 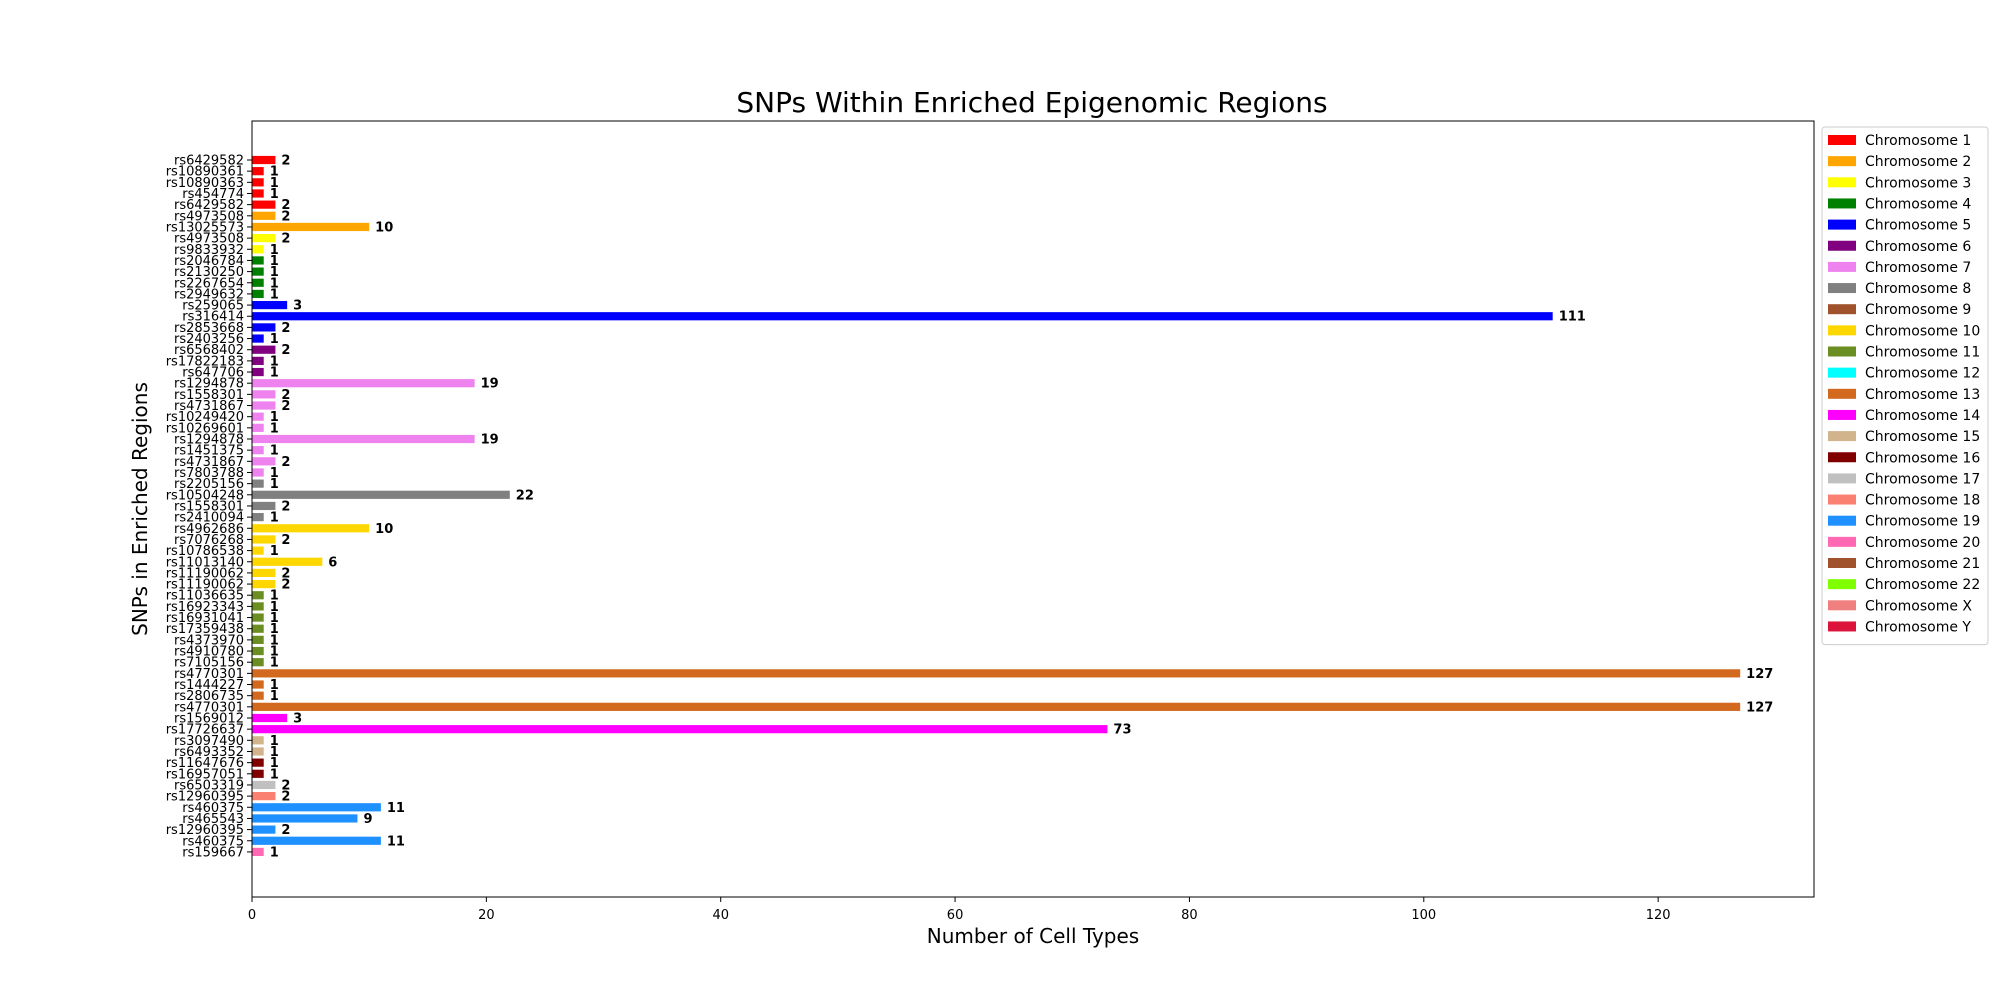 What do you see at coordinates (205, 495) in the screenshot?
I see `y-tick-label: rs10504248` at bounding box center [205, 495].